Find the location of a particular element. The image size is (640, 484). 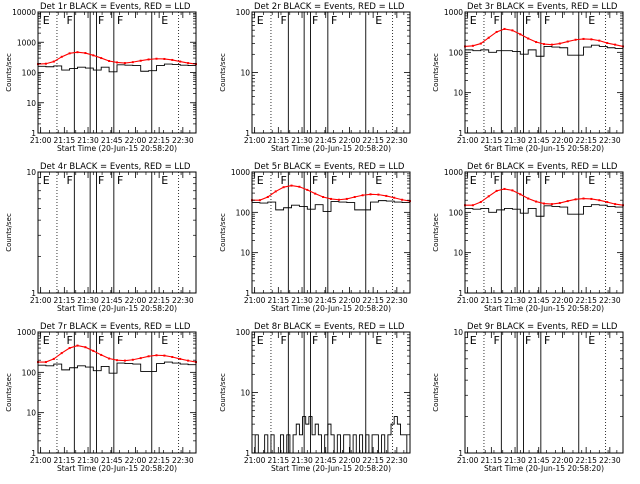

x-tick-label: 22:00 is located at coordinates (563, 140).